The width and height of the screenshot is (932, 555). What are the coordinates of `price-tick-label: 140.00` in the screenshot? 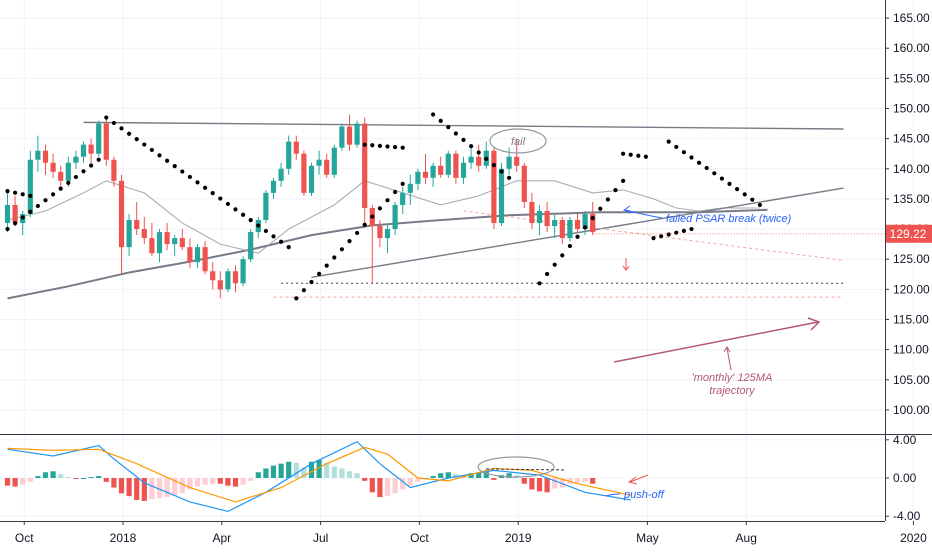 It's located at (911, 169).